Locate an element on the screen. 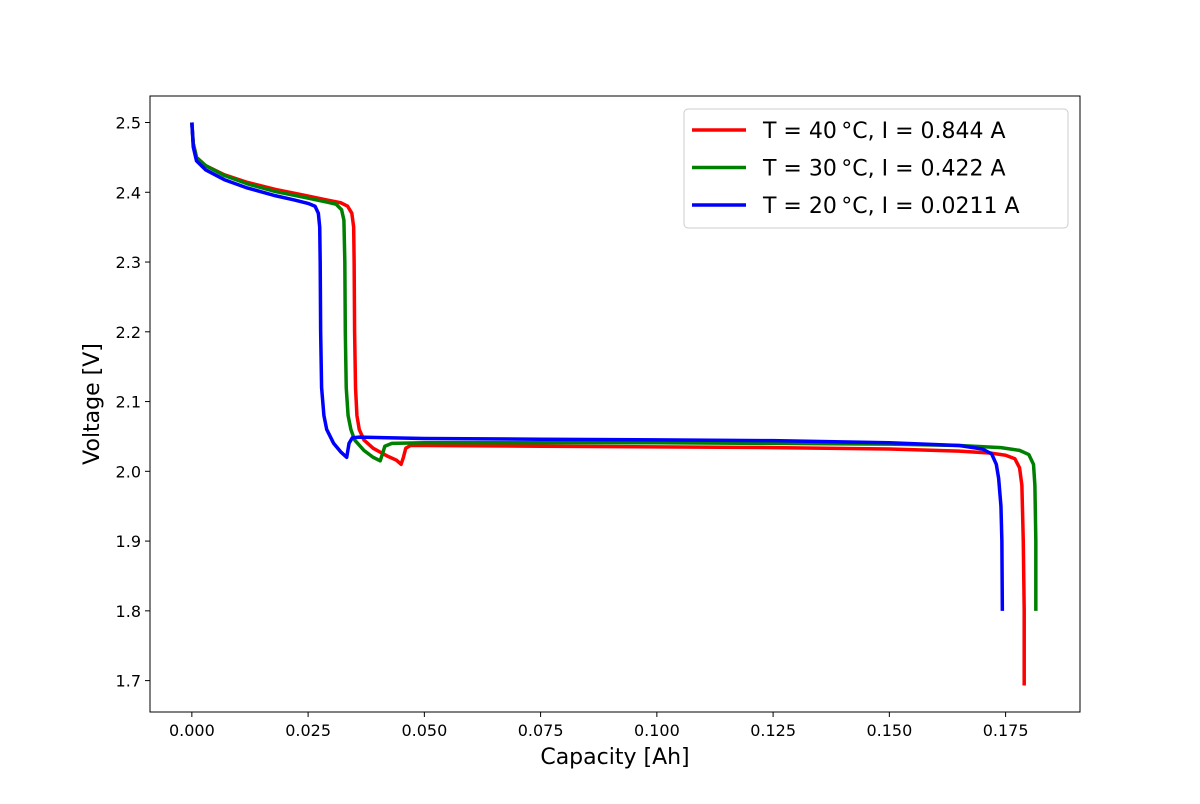  x-tick-label: 0.100 is located at coordinates (657, 730).